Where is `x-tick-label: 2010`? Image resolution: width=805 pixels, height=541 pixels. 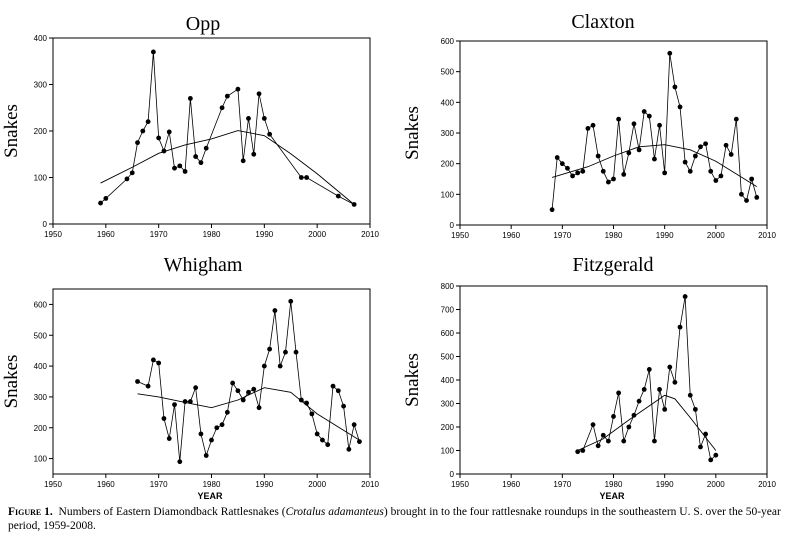
x-tick-label: 2010 is located at coordinates (767, 235).